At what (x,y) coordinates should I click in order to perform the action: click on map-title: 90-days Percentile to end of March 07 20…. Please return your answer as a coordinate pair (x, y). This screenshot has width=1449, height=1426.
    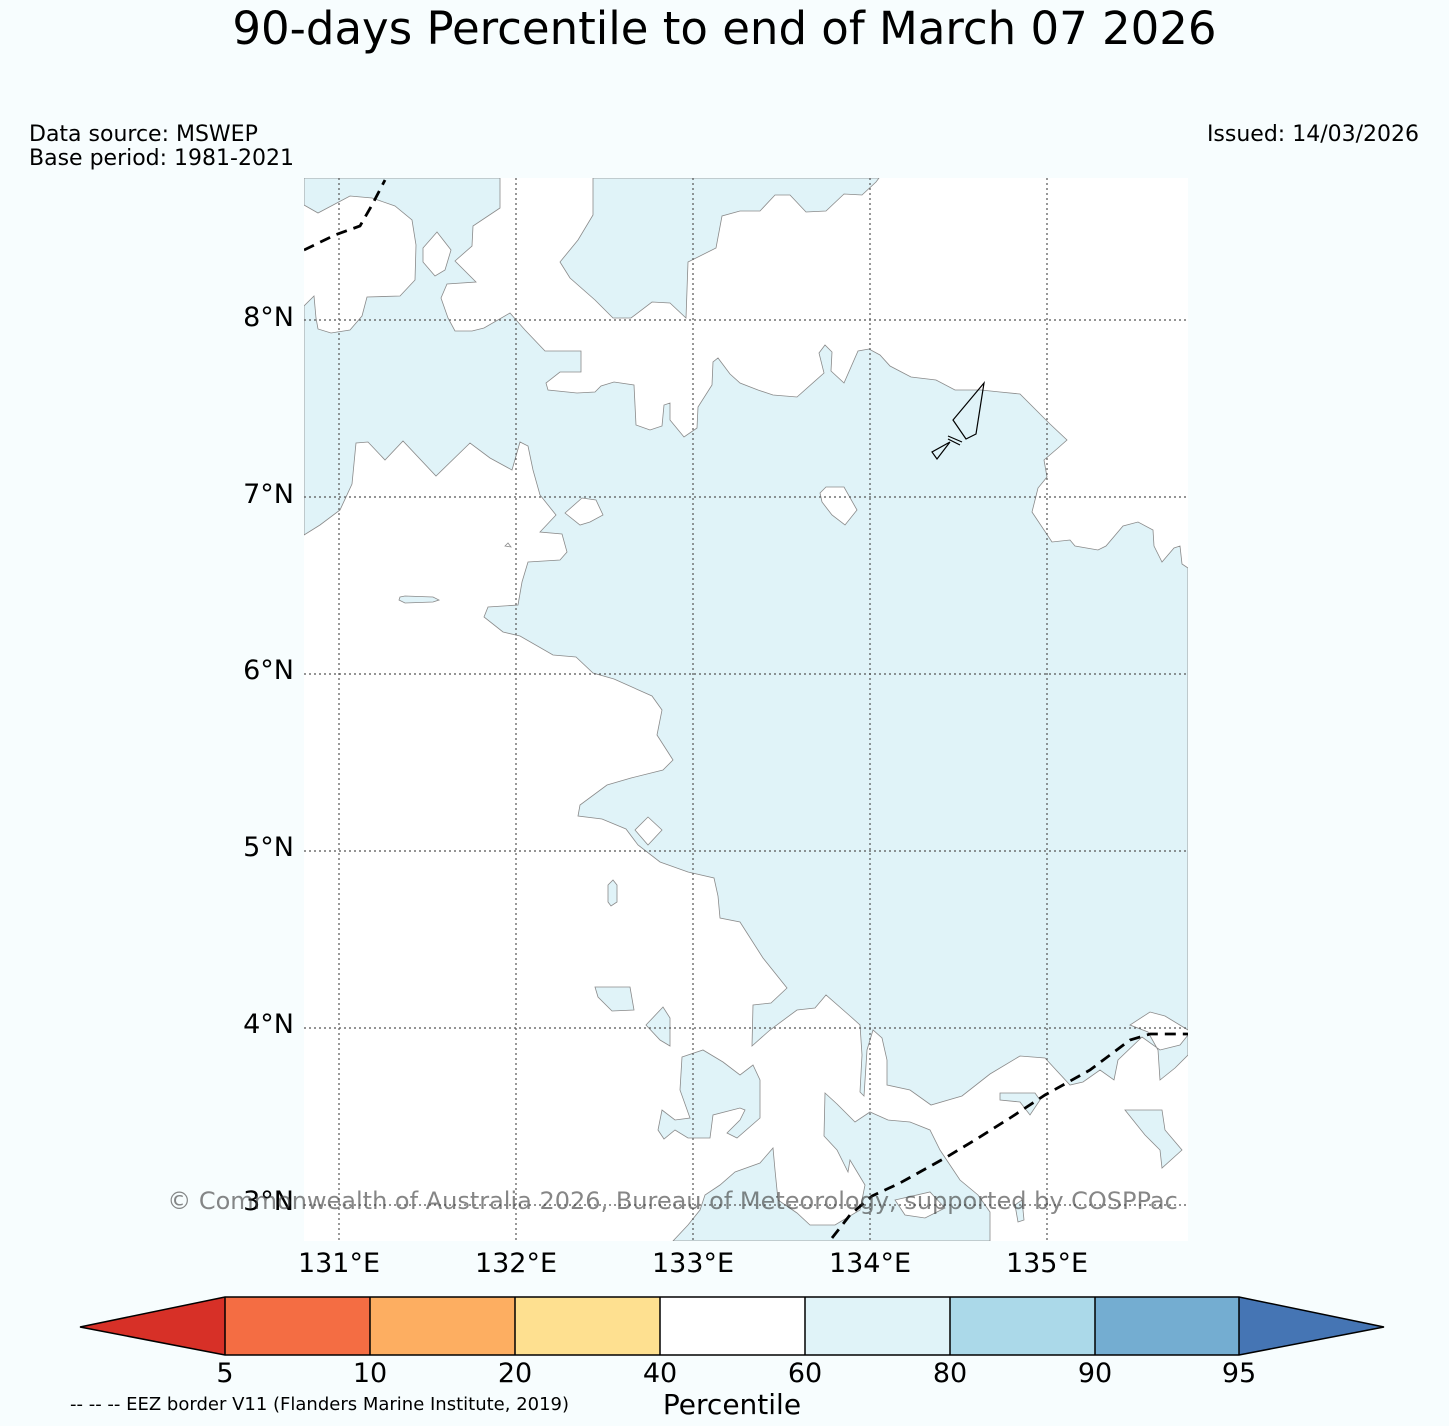
    Looking at the image, I should click on (724, 28).